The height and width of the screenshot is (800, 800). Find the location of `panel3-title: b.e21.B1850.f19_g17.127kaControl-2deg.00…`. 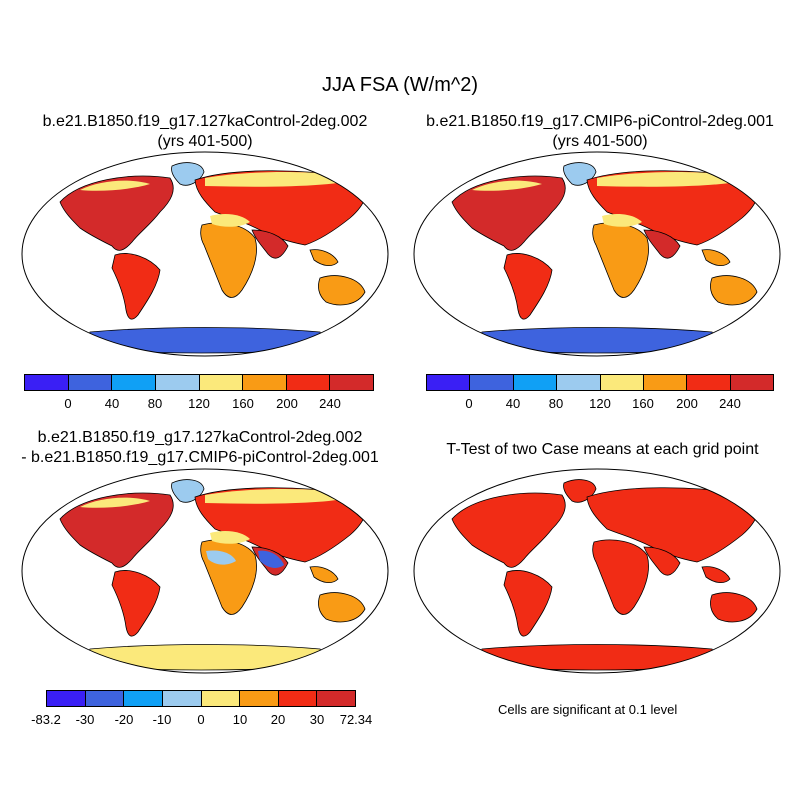

panel3-title: b.e21.B1850.f19_g17.127kaControl-2deg.00… is located at coordinates (200, 448).